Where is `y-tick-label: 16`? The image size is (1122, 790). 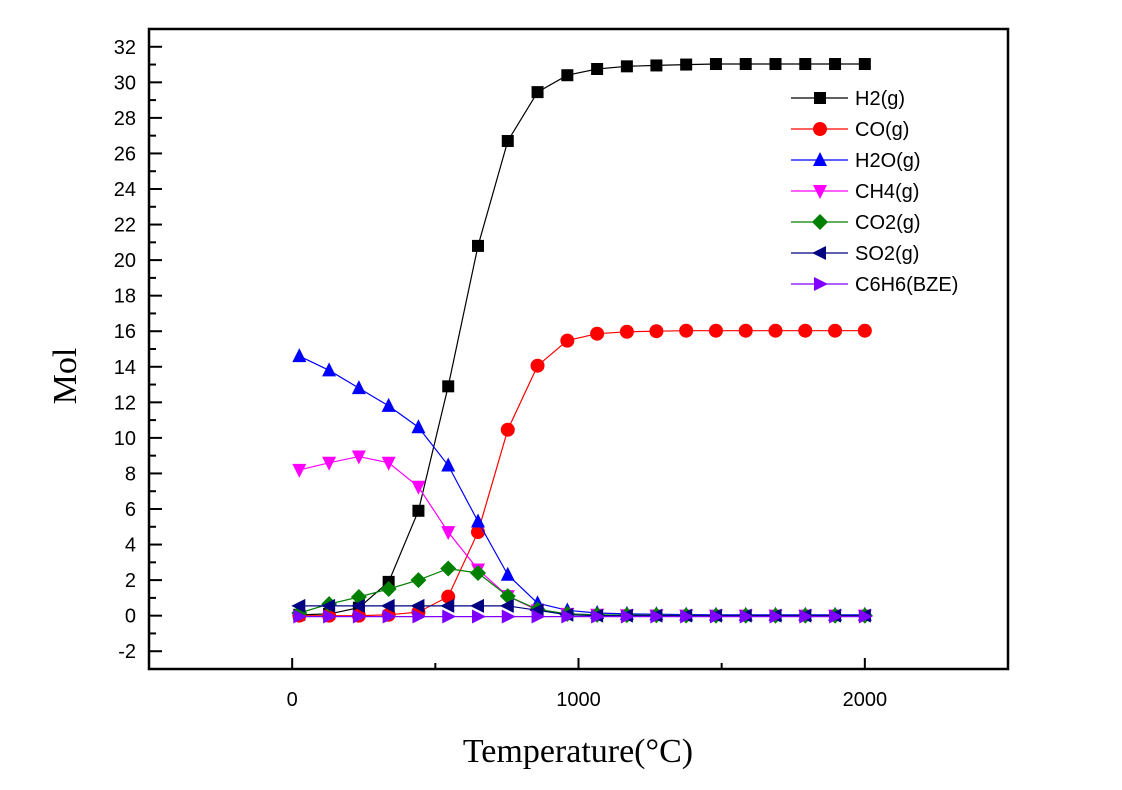 y-tick-label: 16 is located at coordinates (125, 332).